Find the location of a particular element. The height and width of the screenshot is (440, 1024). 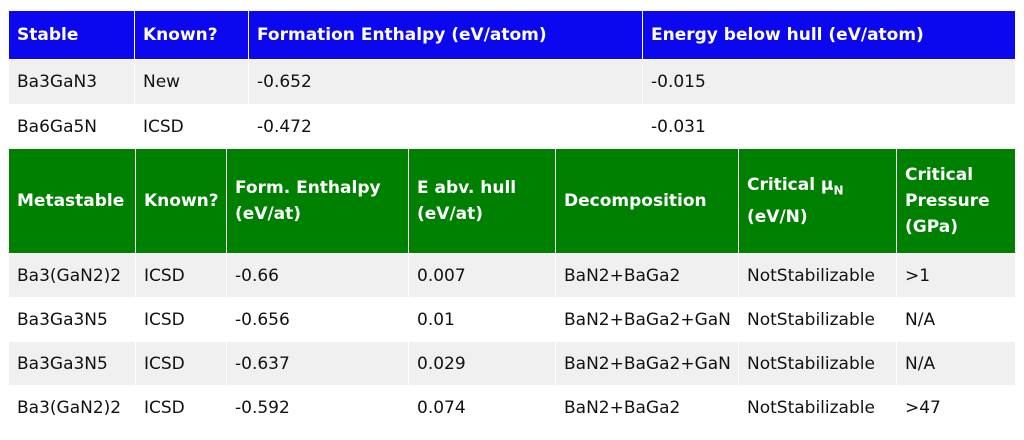

header-critical-mu-line1: Critical μ is located at coordinates (790, 185).